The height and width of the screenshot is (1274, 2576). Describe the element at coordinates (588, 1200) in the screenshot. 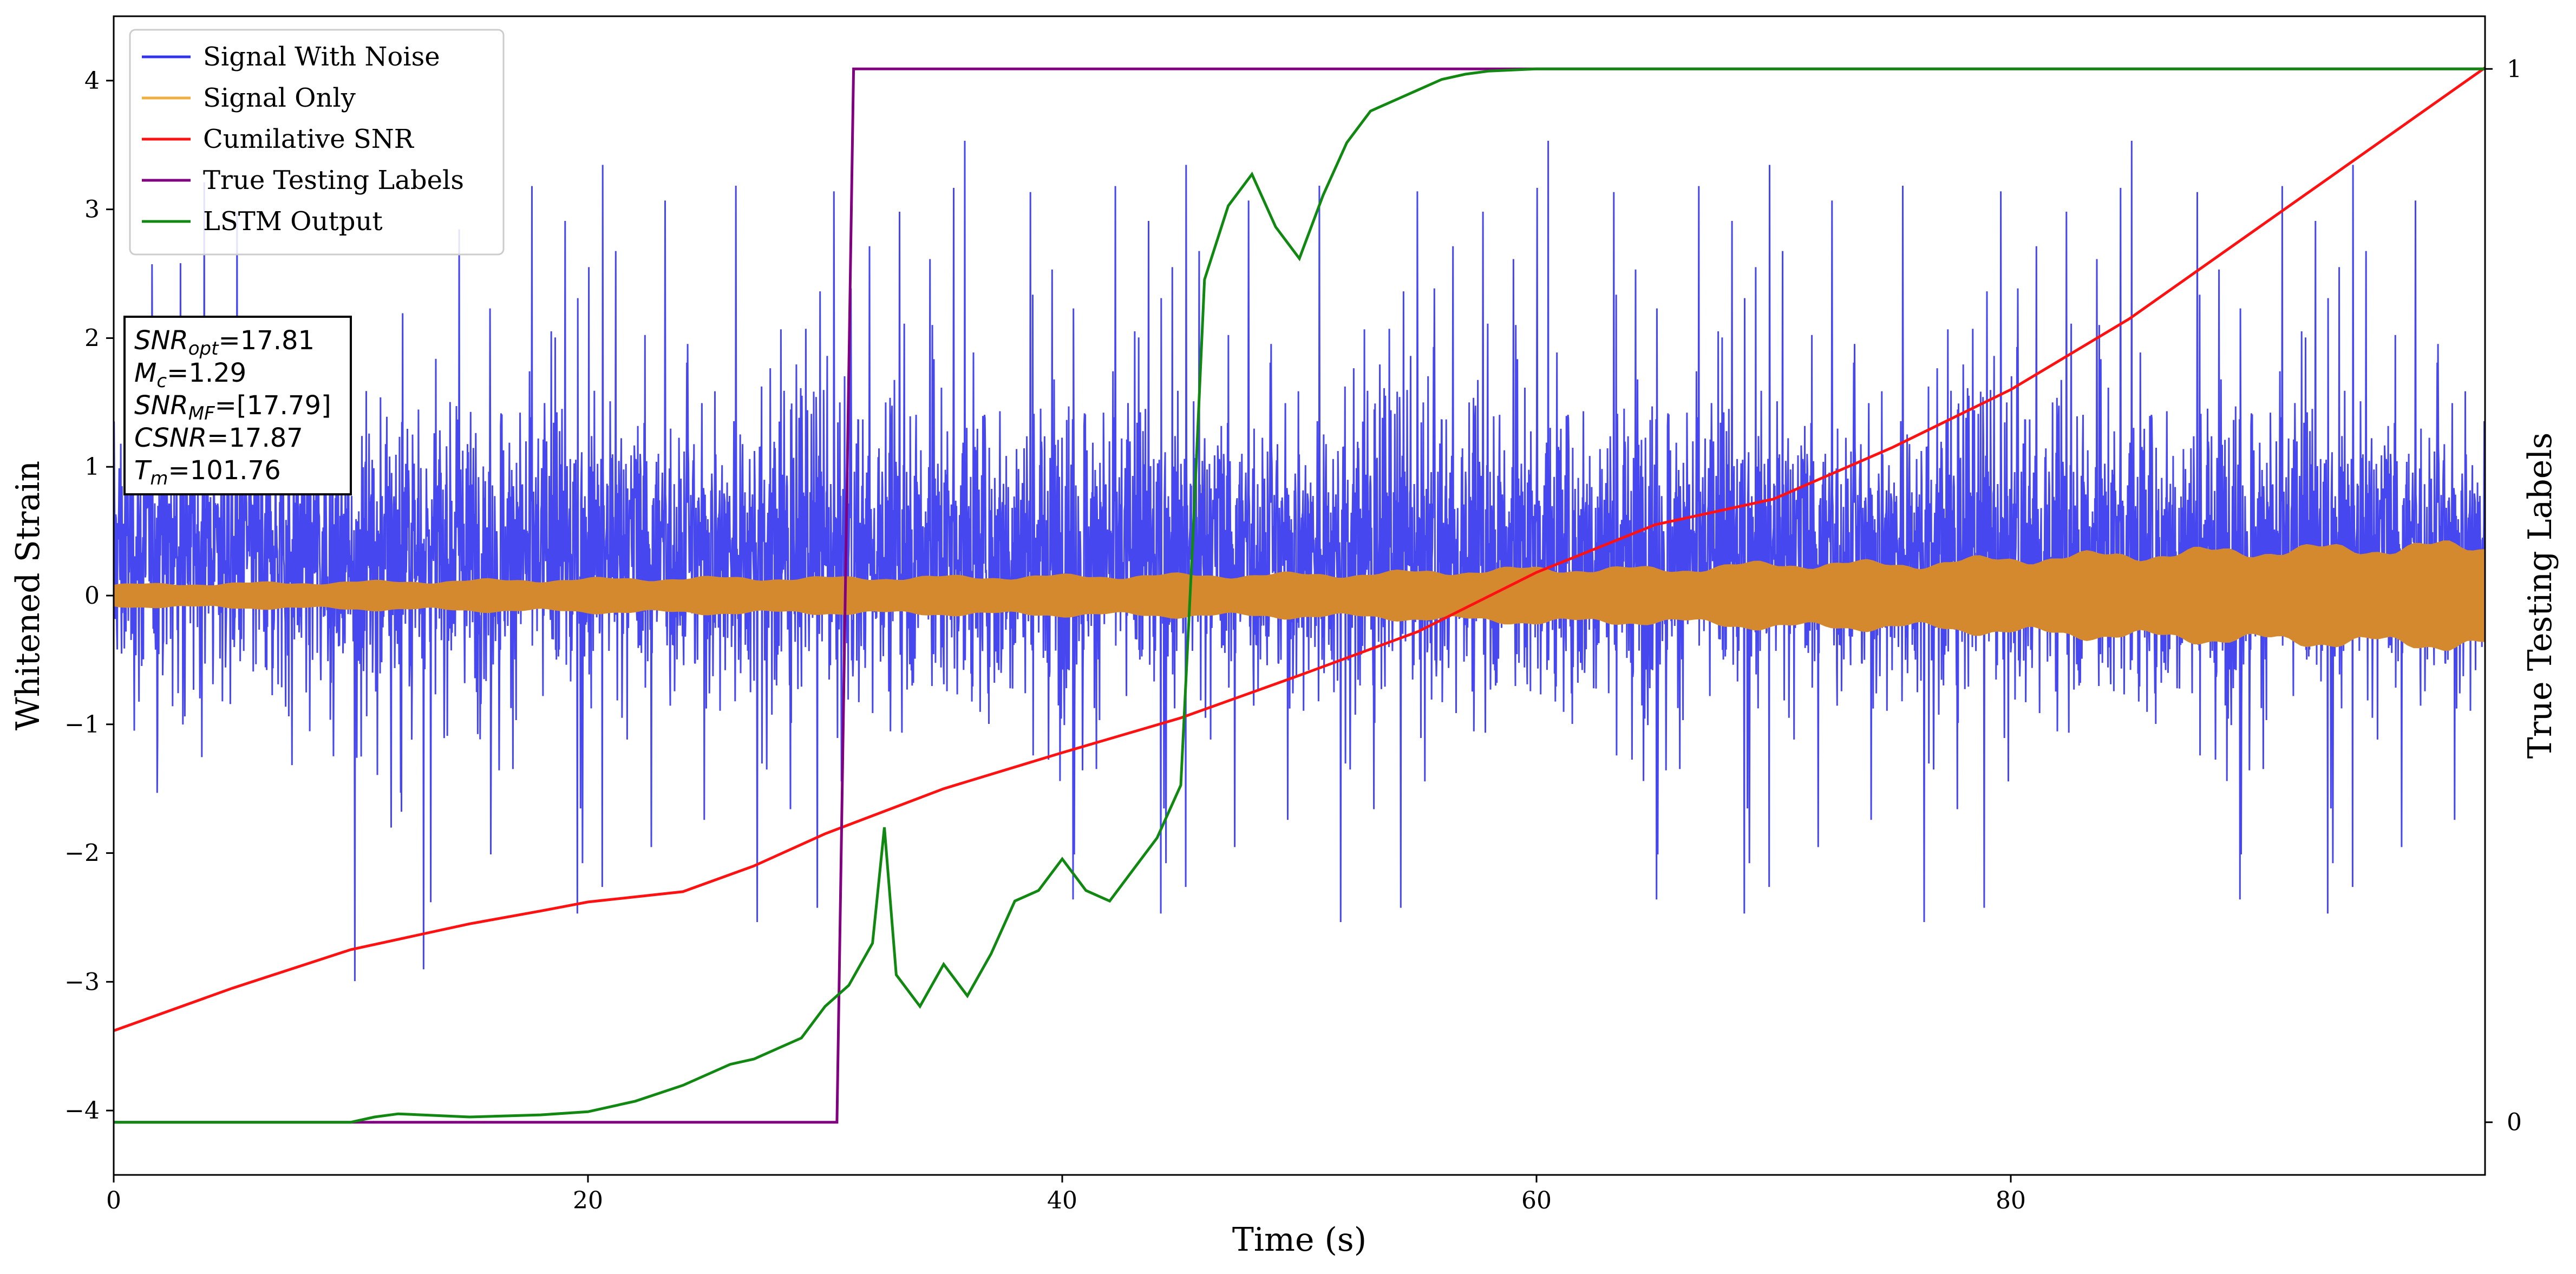

I see `x-tick-label: 20` at that location.